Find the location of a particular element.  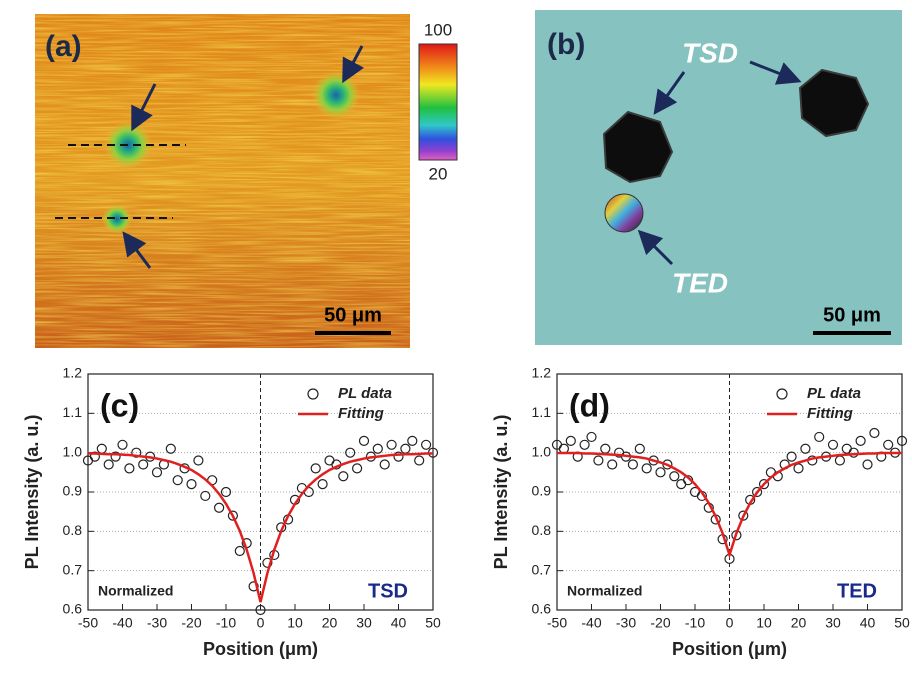

y-axis-label: PL Intensity (a. u.) is located at coordinates (32, 492).